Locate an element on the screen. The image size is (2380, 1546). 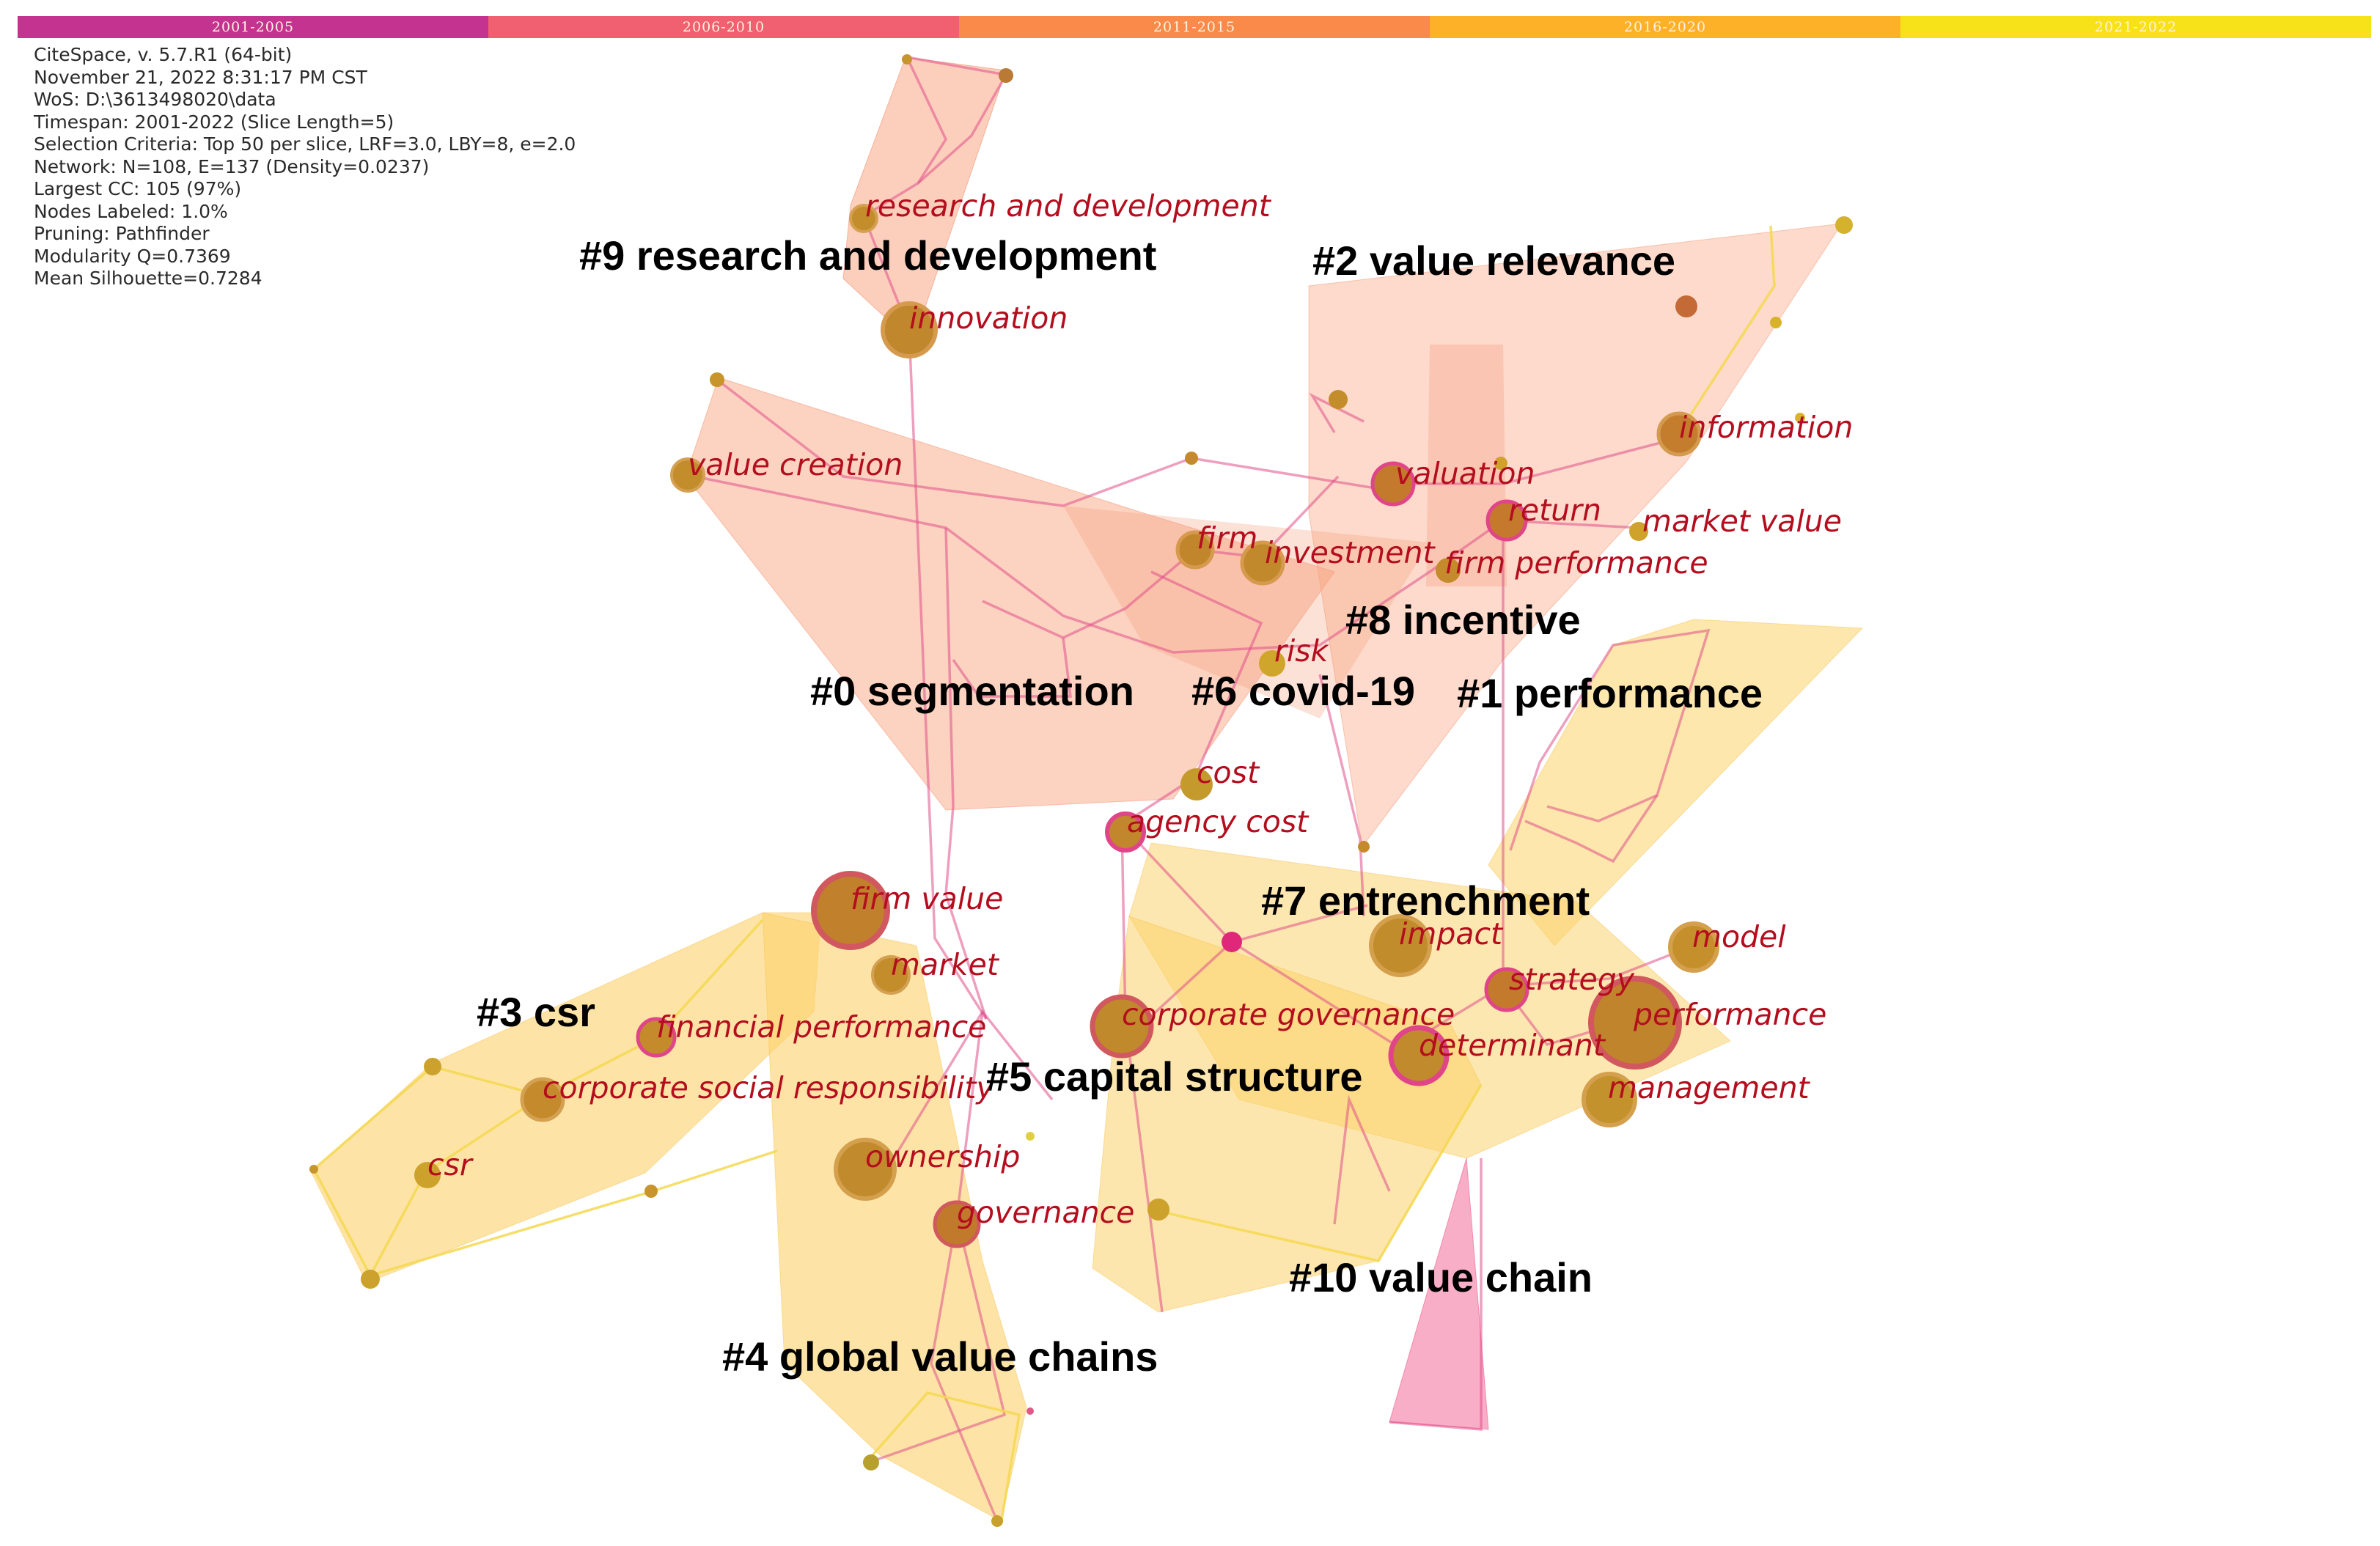
cluster-label-6: #6 covid-19 is located at coordinates (1303, 691).